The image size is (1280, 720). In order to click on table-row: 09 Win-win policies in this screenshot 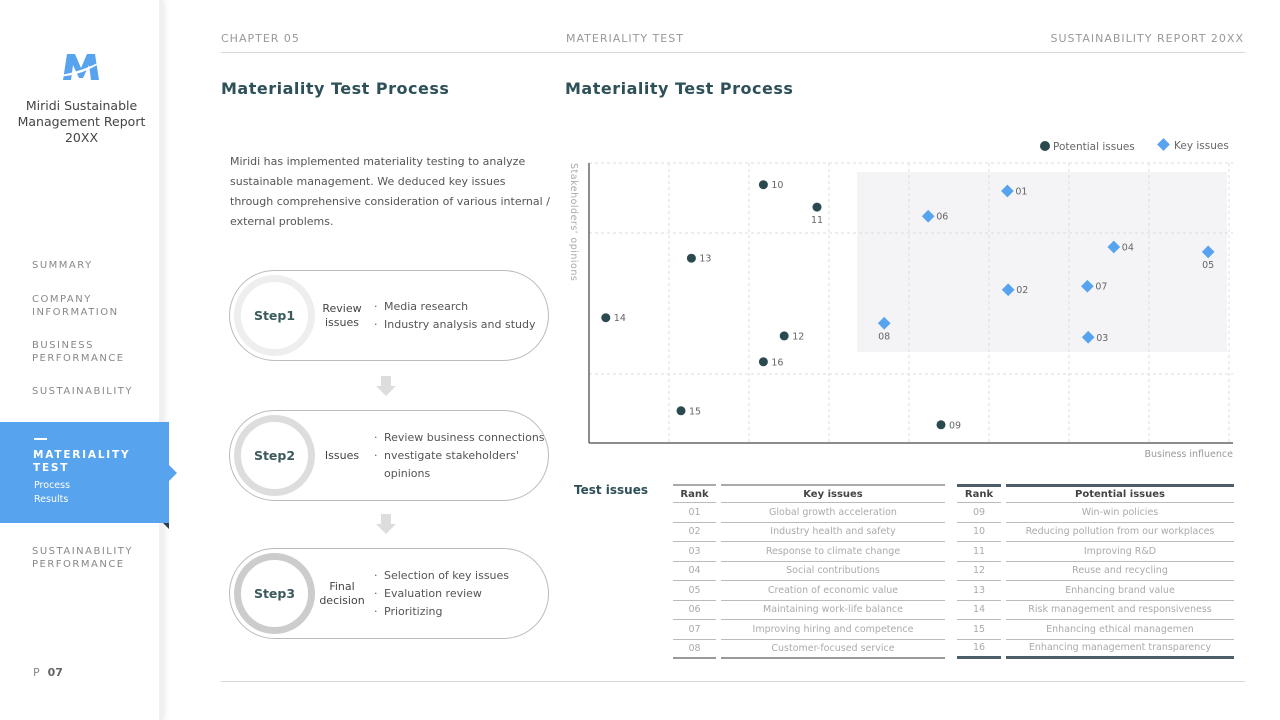, I will do `click(1095, 513)`.